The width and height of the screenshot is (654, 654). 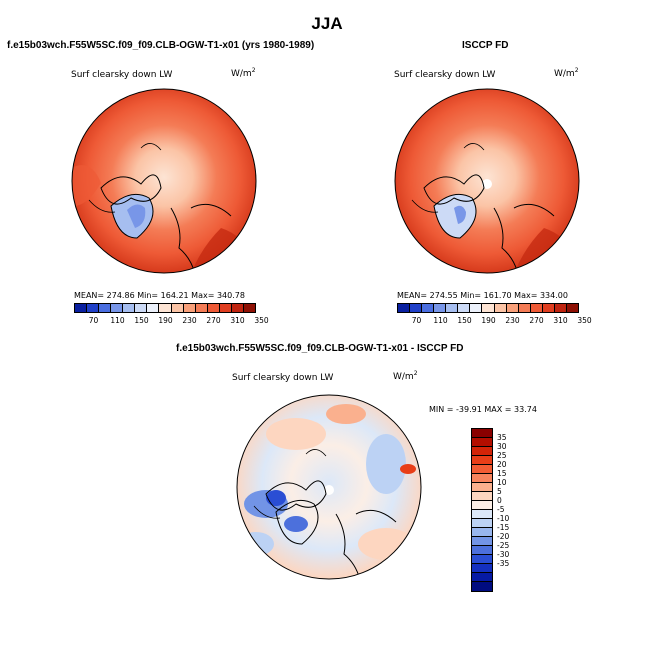 What do you see at coordinates (503, 563) in the screenshot?
I see `colorbar-tick-label: -35` at bounding box center [503, 563].